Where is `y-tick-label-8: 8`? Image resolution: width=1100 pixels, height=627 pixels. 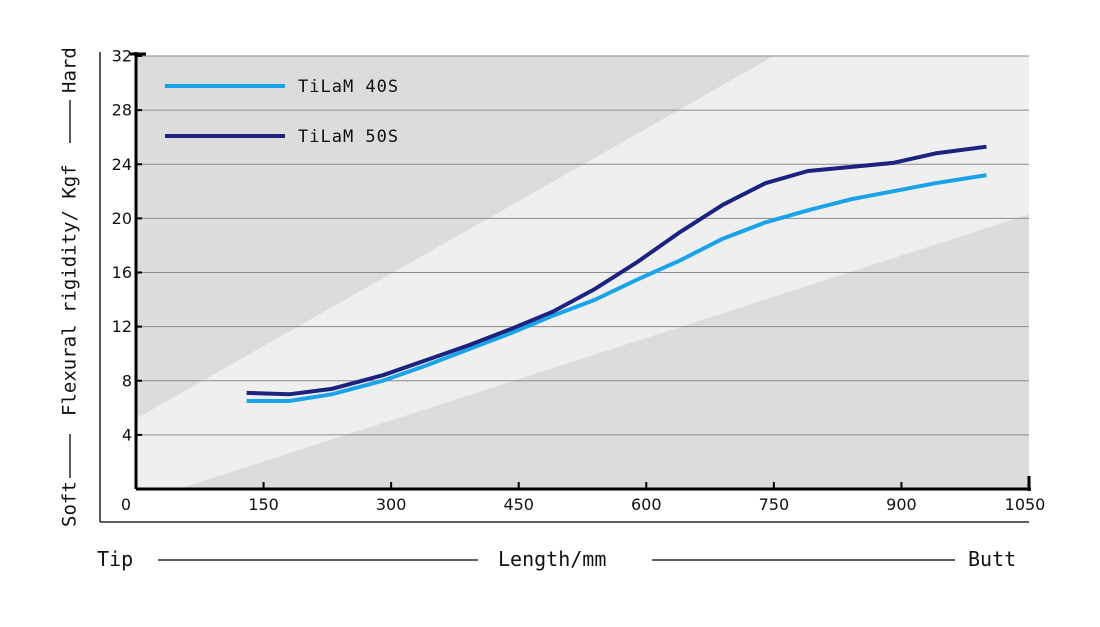 y-tick-label-8: 8 is located at coordinates (127, 380).